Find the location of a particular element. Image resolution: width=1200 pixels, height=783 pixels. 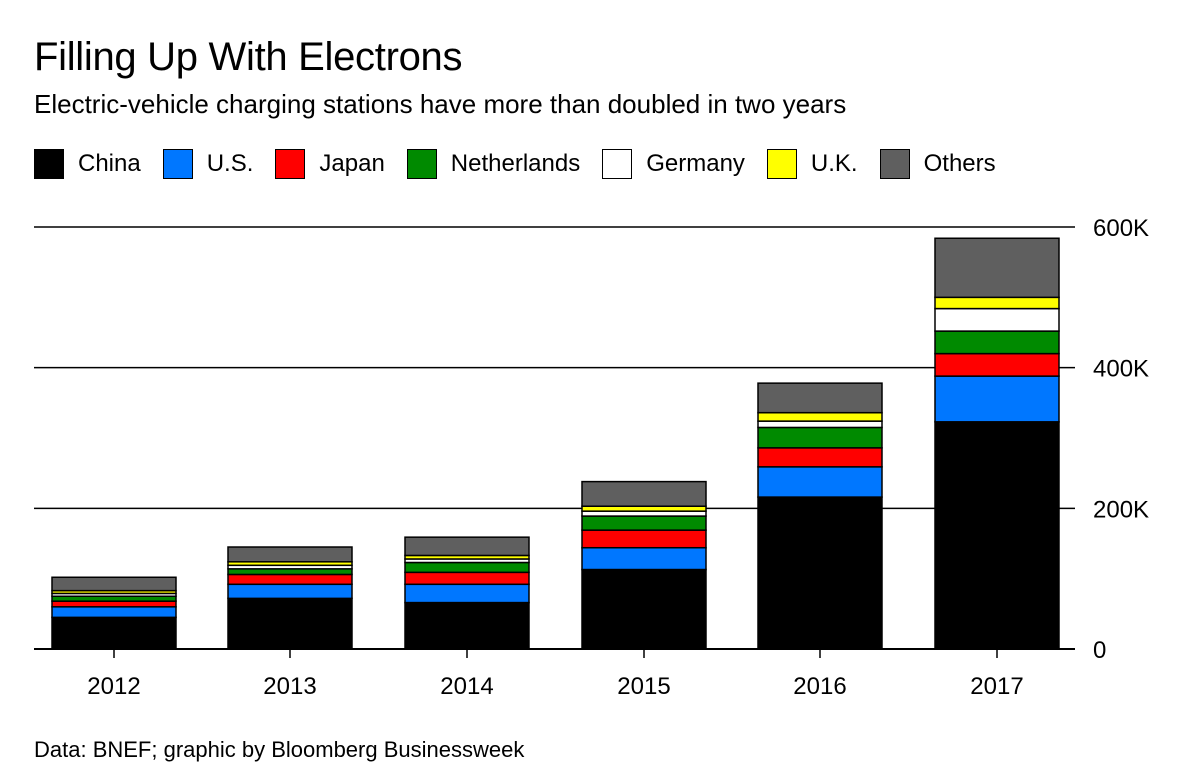

bar-segment-2013-netherlands is located at coordinates (290, 572).